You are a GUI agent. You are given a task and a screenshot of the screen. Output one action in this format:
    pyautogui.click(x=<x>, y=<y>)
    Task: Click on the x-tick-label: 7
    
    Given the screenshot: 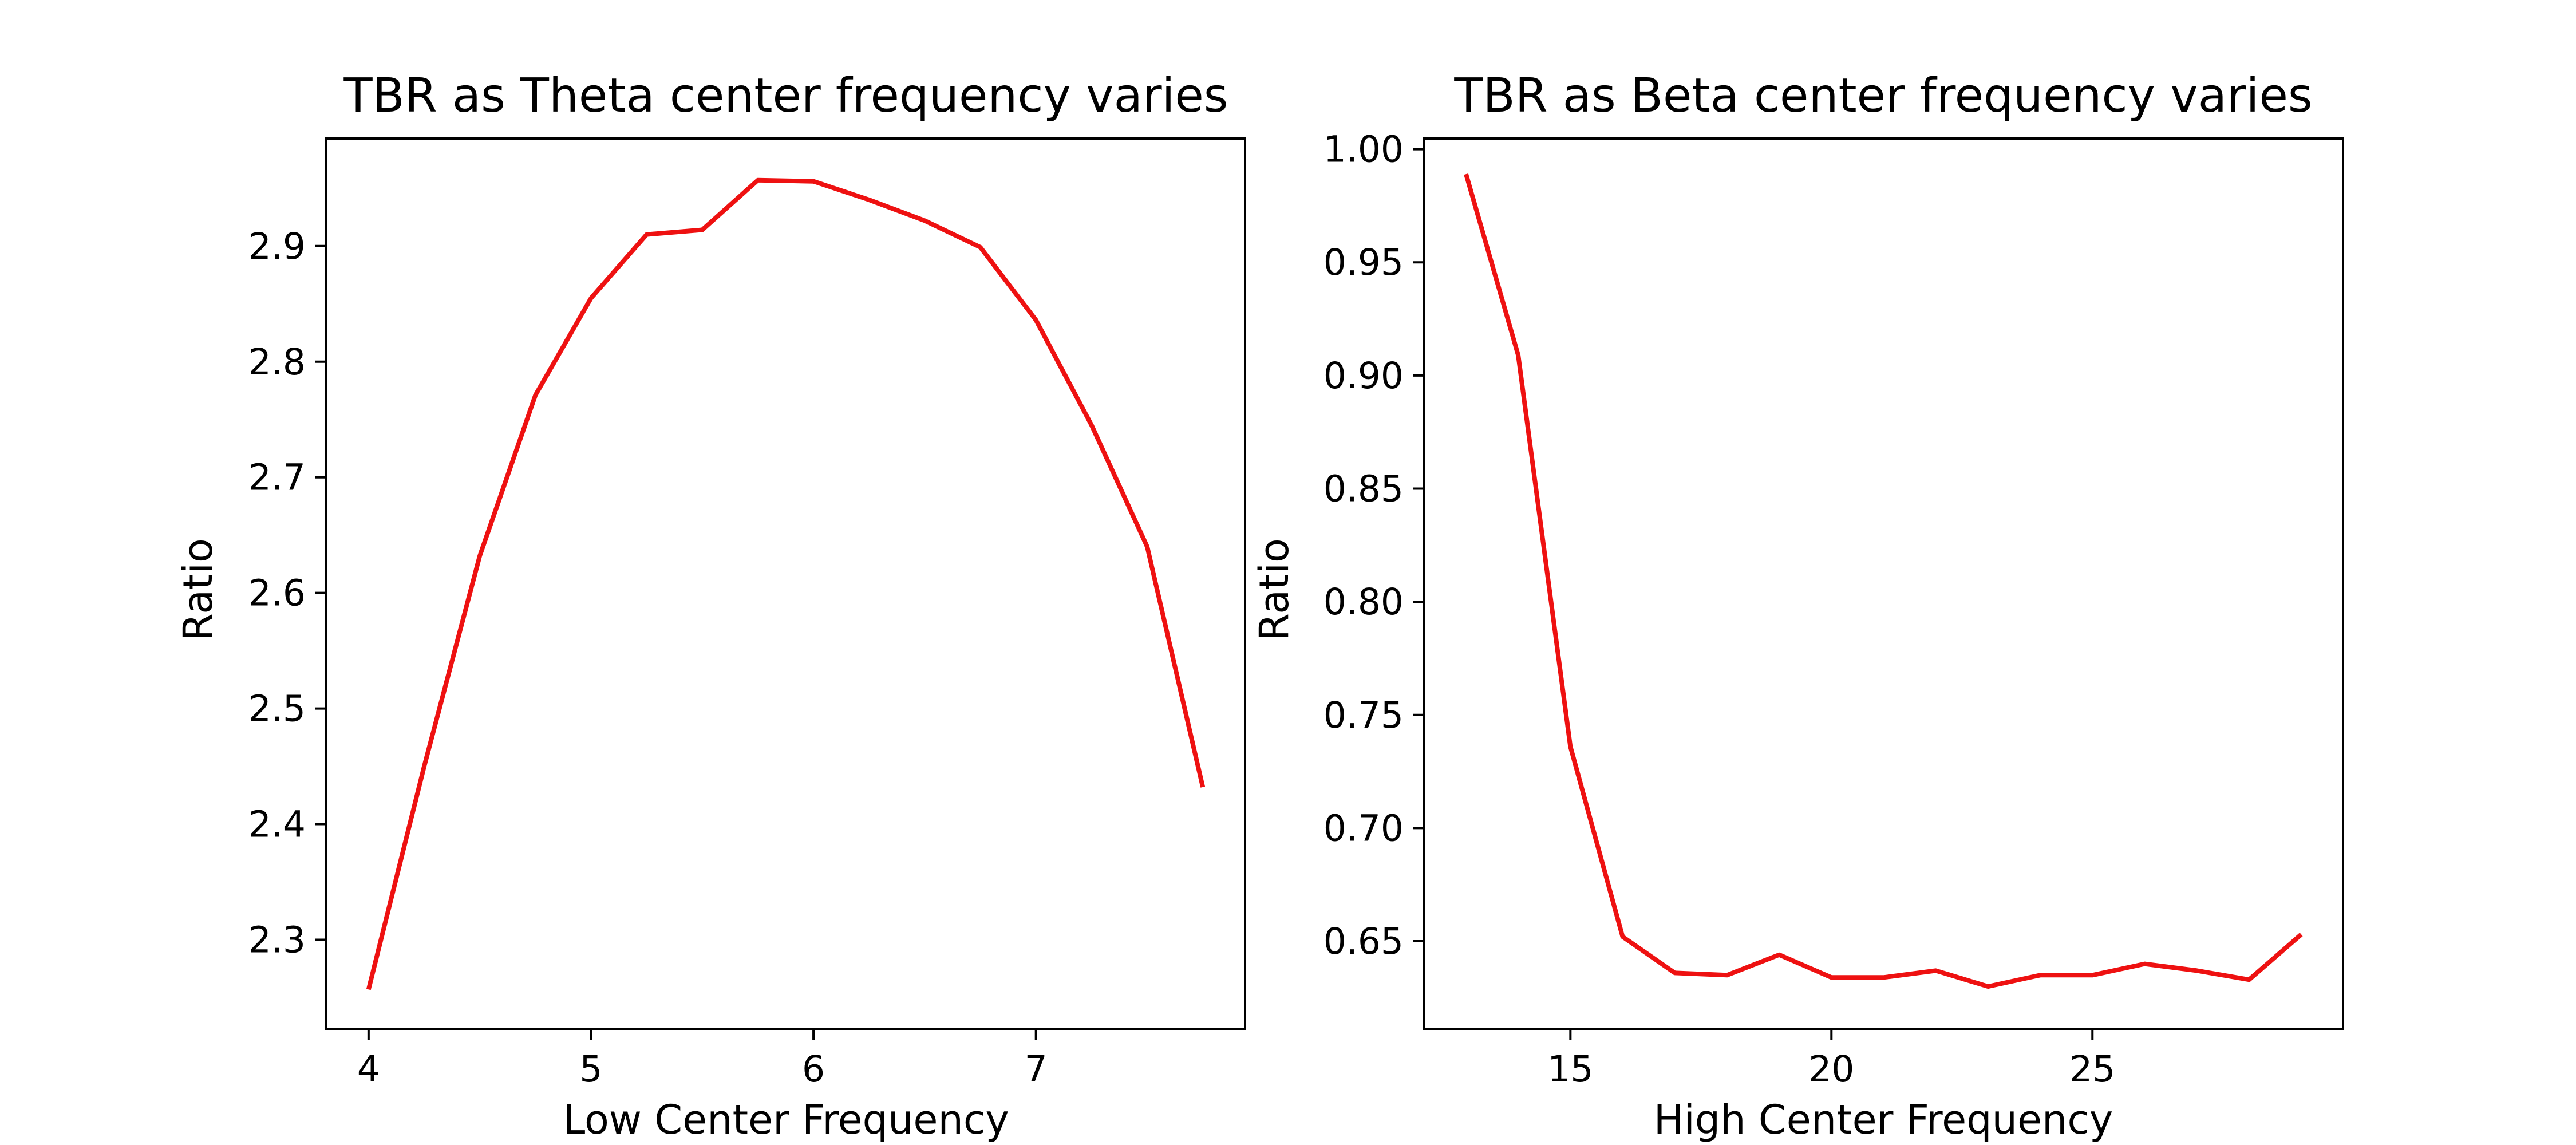 What is the action you would take?
    pyautogui.click(x=1036, y=1069)
    